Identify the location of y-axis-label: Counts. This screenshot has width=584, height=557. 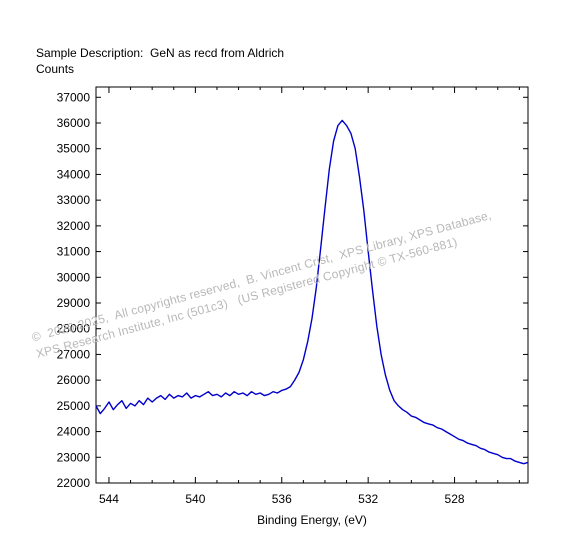
(55, 69).